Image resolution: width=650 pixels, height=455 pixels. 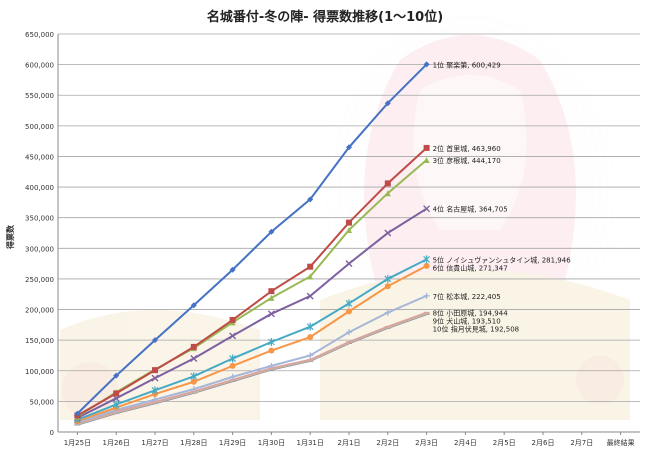 What do you see at coordinates (39, 96) in the screenshot?
I see `y-tick-label: 550,000` at bounding box center [39, 96].